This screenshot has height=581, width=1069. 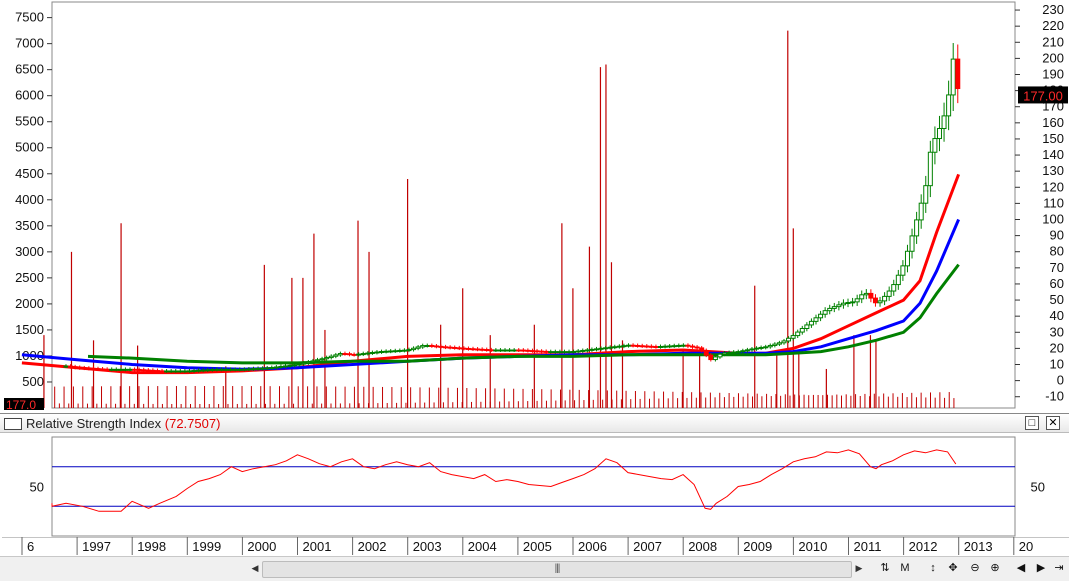 I want to click on maximize-icon: □, so click(x=1032, y=423).